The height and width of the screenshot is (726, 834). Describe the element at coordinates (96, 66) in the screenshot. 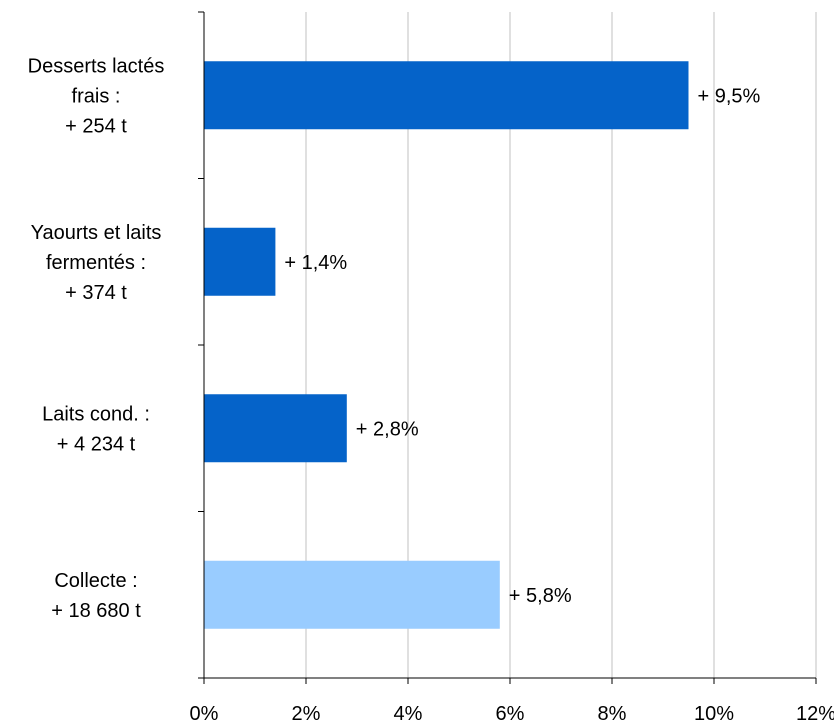

I see `category-label-line: Desserts lactés` at that location.